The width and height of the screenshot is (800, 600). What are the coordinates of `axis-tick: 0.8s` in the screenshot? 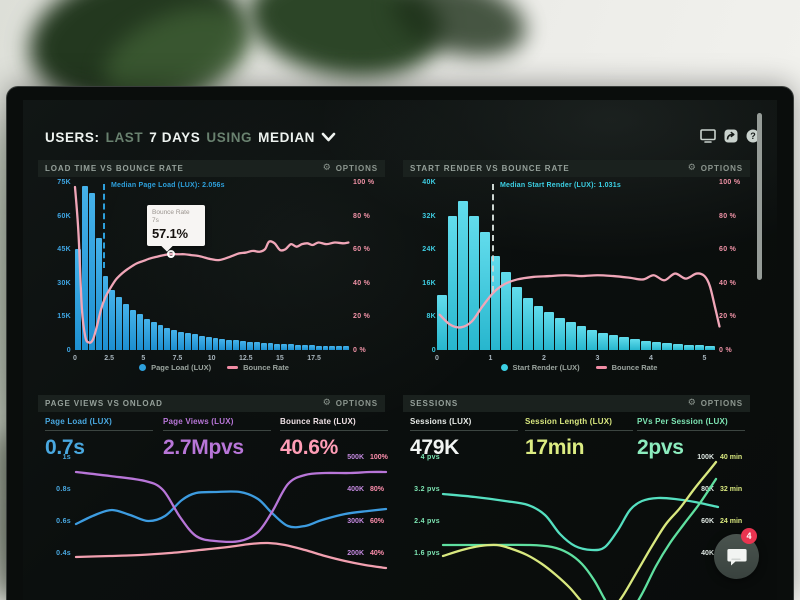 It's located at (63, 489).